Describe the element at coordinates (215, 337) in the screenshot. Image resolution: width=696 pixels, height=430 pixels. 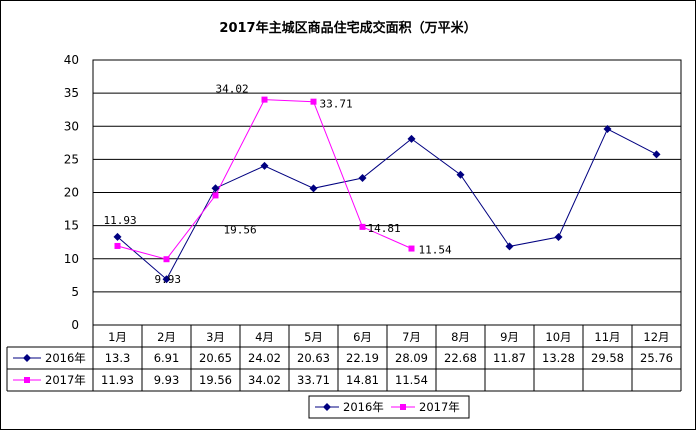
I see `x-category-label: 3月` at that location.